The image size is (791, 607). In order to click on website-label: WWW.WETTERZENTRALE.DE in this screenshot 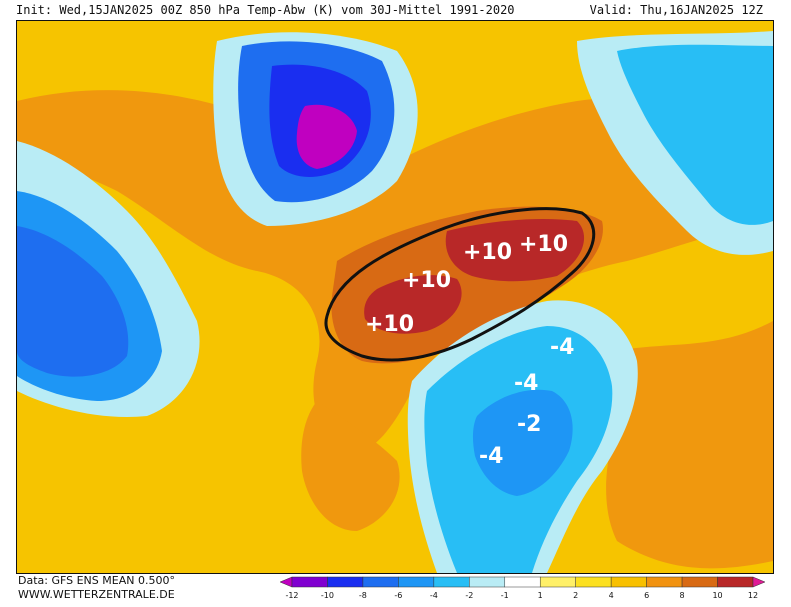, I will do `click(96, 594)`.